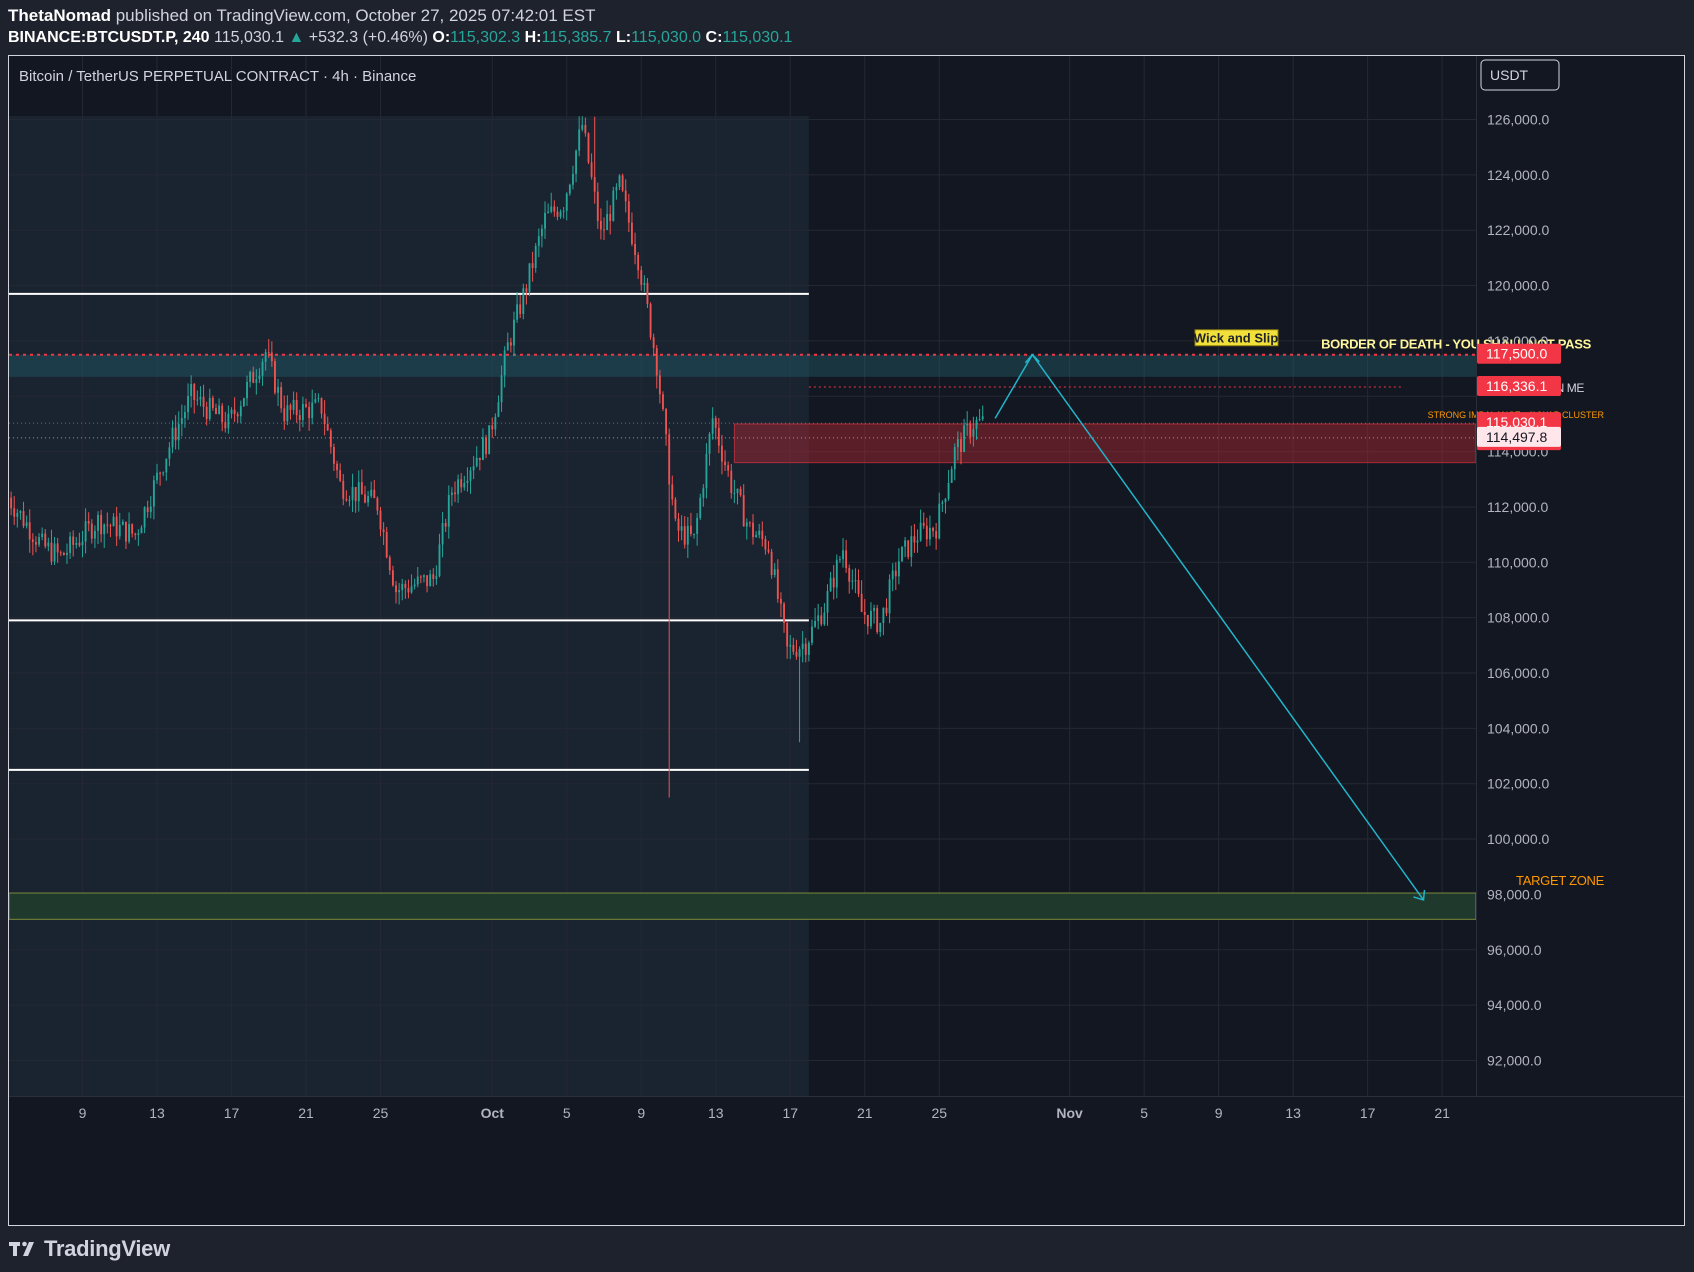  I want to click on time-tick-label: 5, so click(1144, 1113).